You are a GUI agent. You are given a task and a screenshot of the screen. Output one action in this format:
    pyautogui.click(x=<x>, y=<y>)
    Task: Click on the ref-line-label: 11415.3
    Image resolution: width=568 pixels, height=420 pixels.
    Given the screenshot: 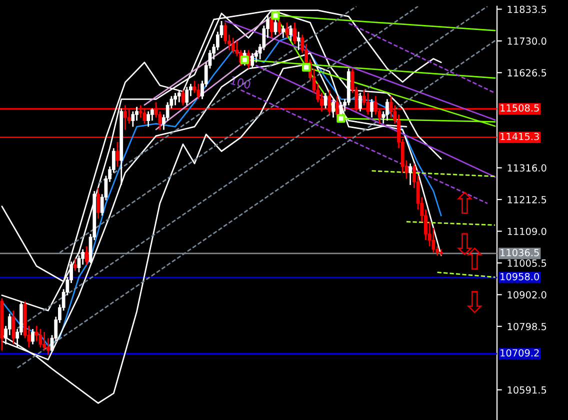 What is the action you would take?
    pyautogui.click(x=519, y=136)
    